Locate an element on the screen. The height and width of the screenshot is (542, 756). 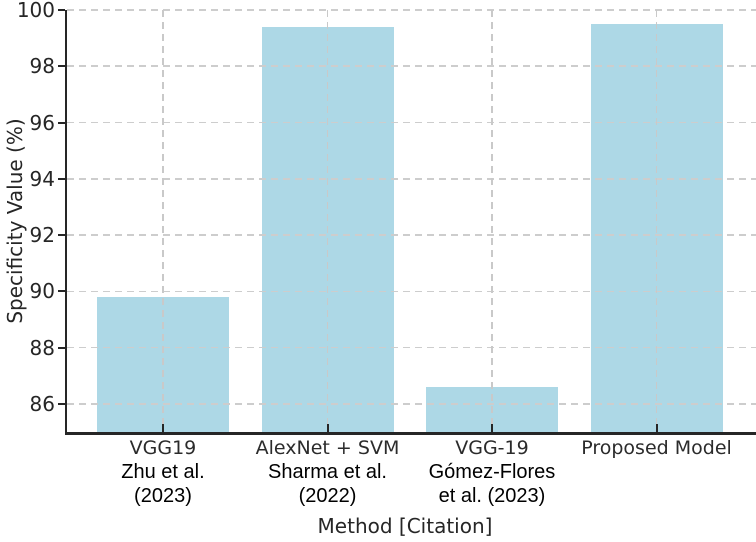
y-tick-label: 94 is located at coordinates (42, 178).